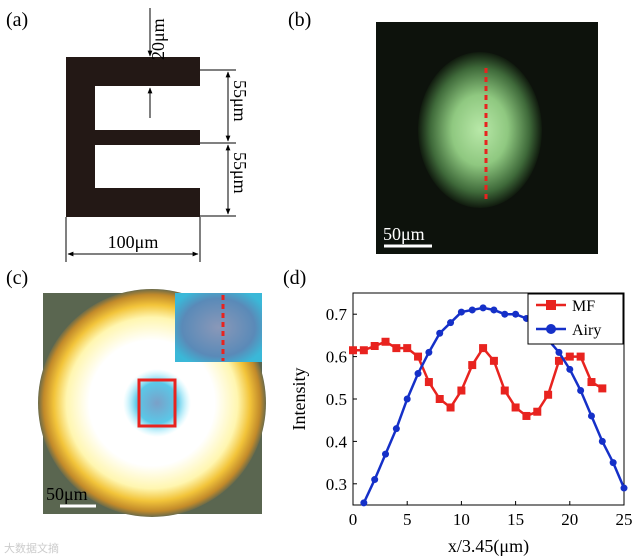 This screenshot has width=632, height=560. I want to click on series-line-mf, so click(478, 379).